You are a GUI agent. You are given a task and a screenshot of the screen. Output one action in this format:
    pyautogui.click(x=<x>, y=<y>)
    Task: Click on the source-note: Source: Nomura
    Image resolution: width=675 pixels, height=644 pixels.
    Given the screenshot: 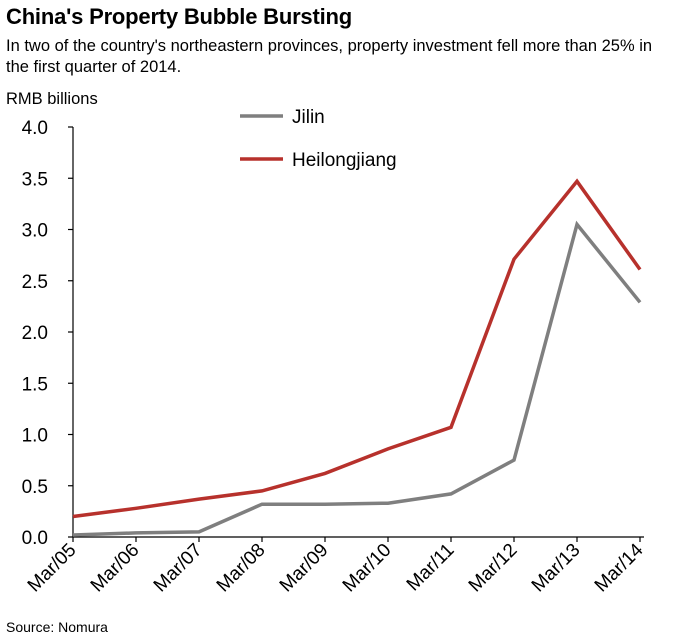 What is the action you would take?
    pyautogui.click(x=57, y=627)
    